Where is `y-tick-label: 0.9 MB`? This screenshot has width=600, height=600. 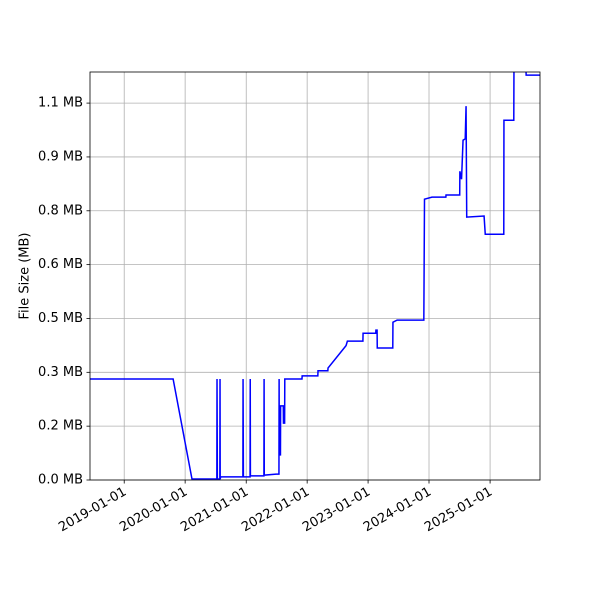
y-tick-label: 0.9 MB is located at coordinates (60, 156).